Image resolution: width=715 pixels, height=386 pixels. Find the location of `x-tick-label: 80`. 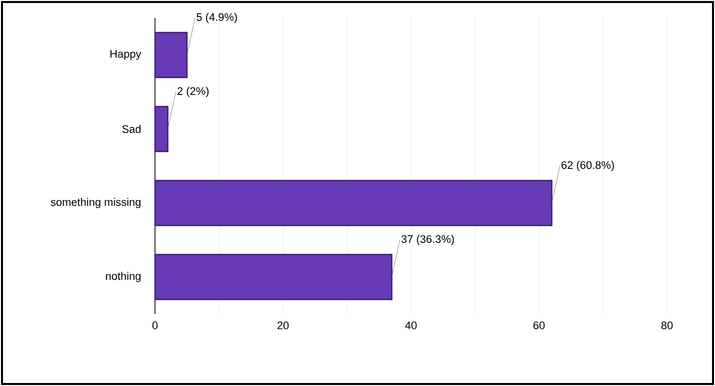

x-tick-label: 80 is located at coordinates (667, 326).